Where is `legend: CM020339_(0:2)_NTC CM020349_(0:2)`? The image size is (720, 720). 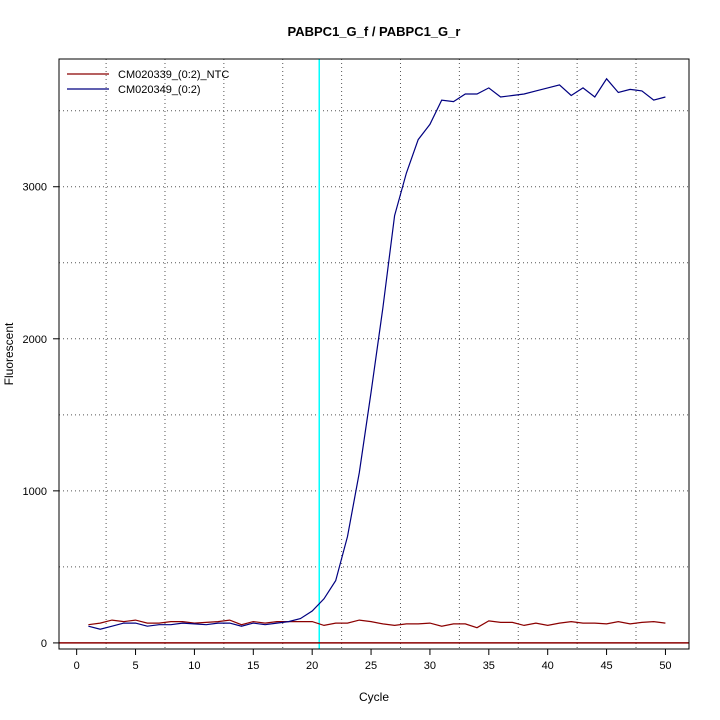
legend: CM020339_(0:2)_NTC CM020349_(0:2) is located at coordinates (148, 82).